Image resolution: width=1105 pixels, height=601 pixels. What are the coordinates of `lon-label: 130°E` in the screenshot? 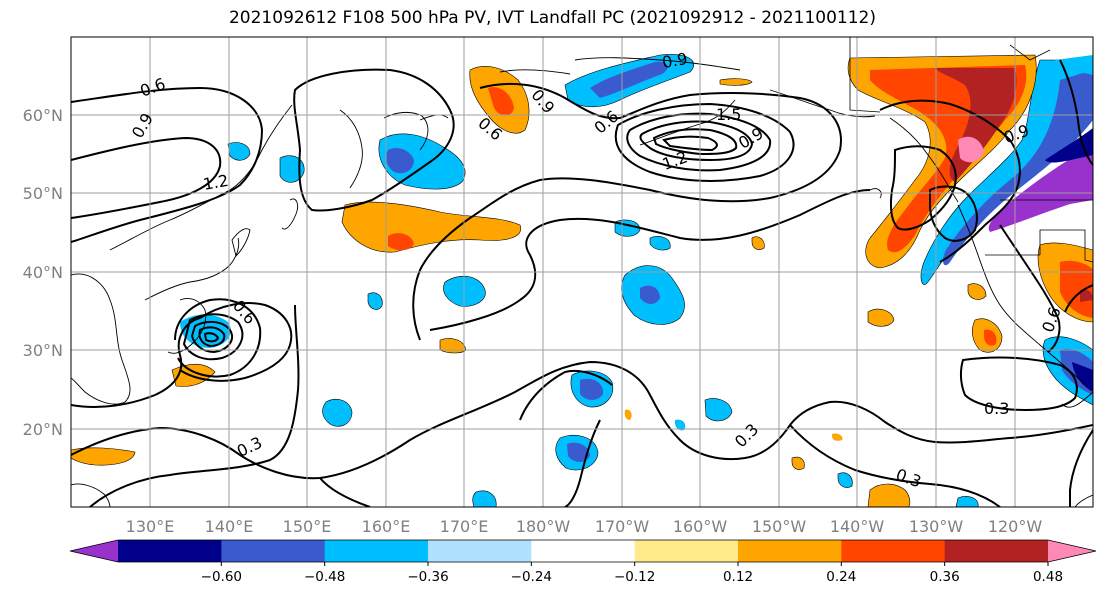 It's located at (150, 526).